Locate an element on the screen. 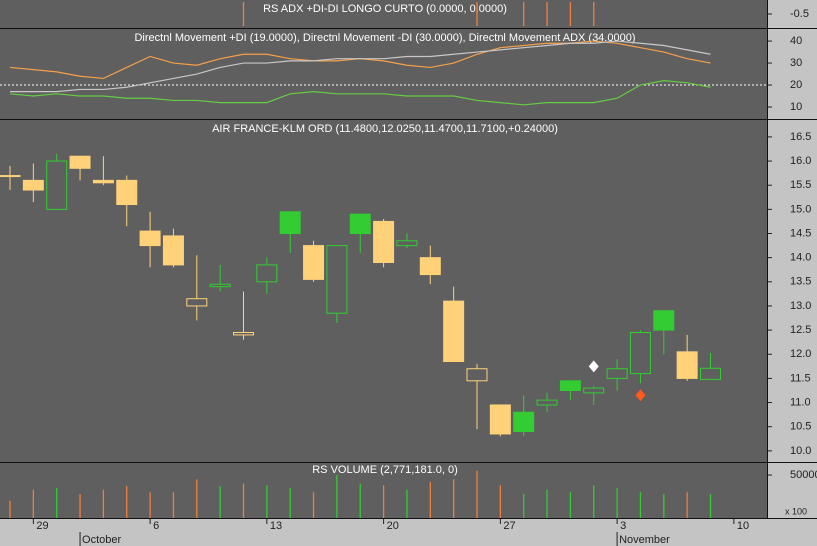 This screenshot has width=817, height=546. y-tick-label: 16.0 is located at coordinates (800, 161).